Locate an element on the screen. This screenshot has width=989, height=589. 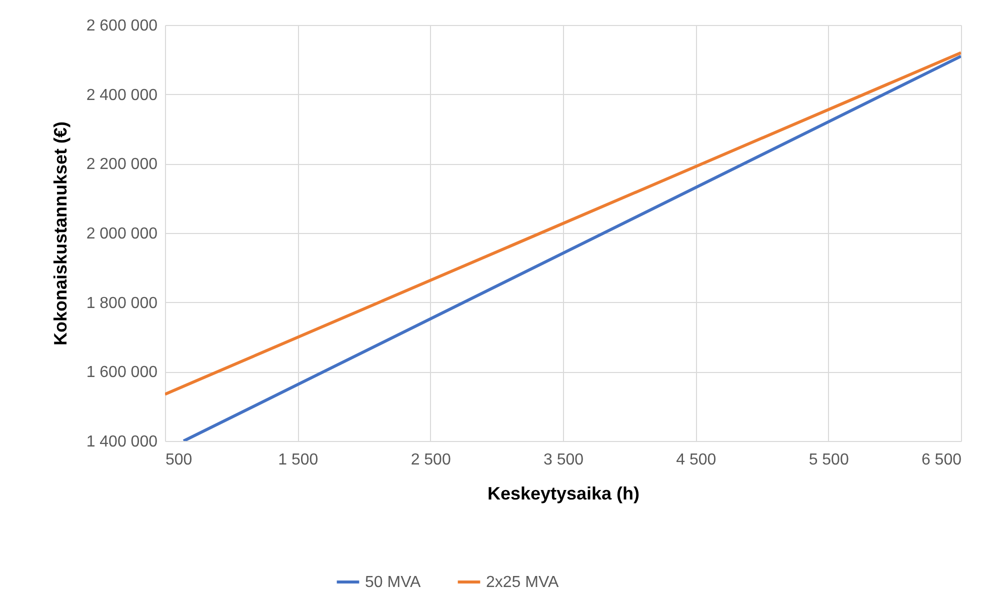
y-tick-label: 2 000 000 is located at coordinates (122, 234).